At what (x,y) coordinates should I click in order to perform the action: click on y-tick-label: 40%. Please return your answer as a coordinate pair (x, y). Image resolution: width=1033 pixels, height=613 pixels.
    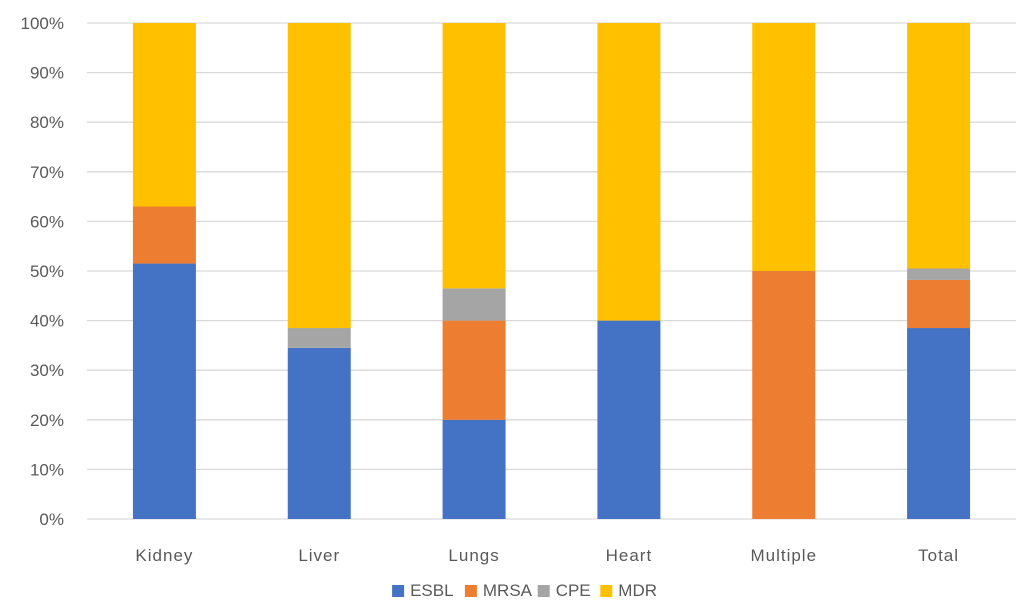
    Looking at the image, I should click on (47, 321).